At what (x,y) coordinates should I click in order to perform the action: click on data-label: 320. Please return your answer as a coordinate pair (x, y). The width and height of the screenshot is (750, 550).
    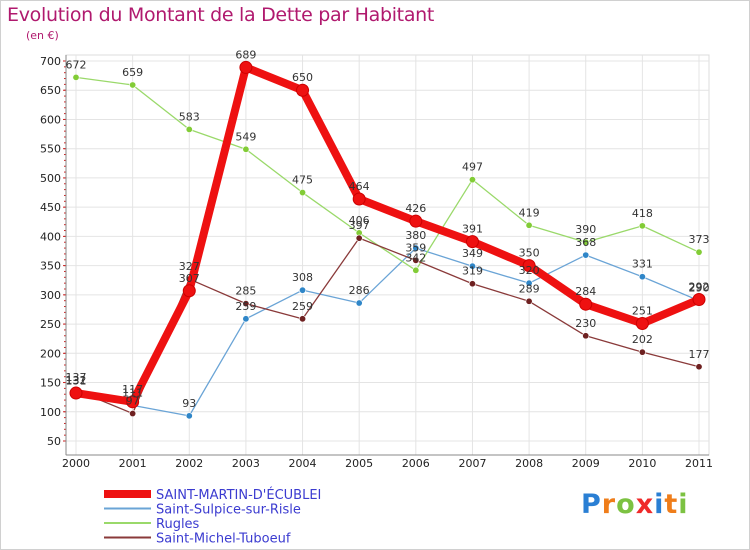
    Looking at the image, I should click on (529, 270).